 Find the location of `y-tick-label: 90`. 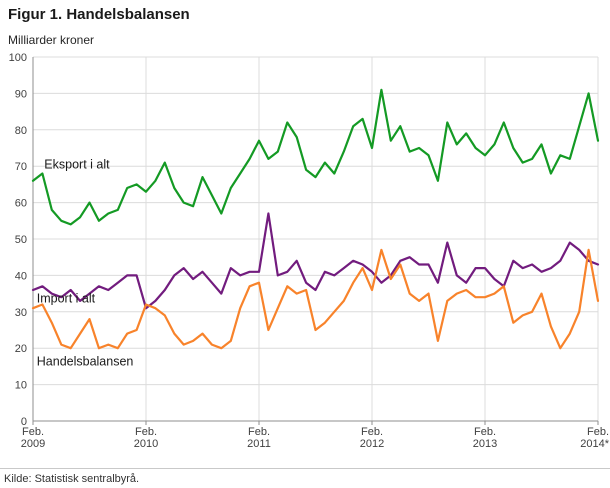

y-tick-label: 90 is located at coordinates (21, 94).